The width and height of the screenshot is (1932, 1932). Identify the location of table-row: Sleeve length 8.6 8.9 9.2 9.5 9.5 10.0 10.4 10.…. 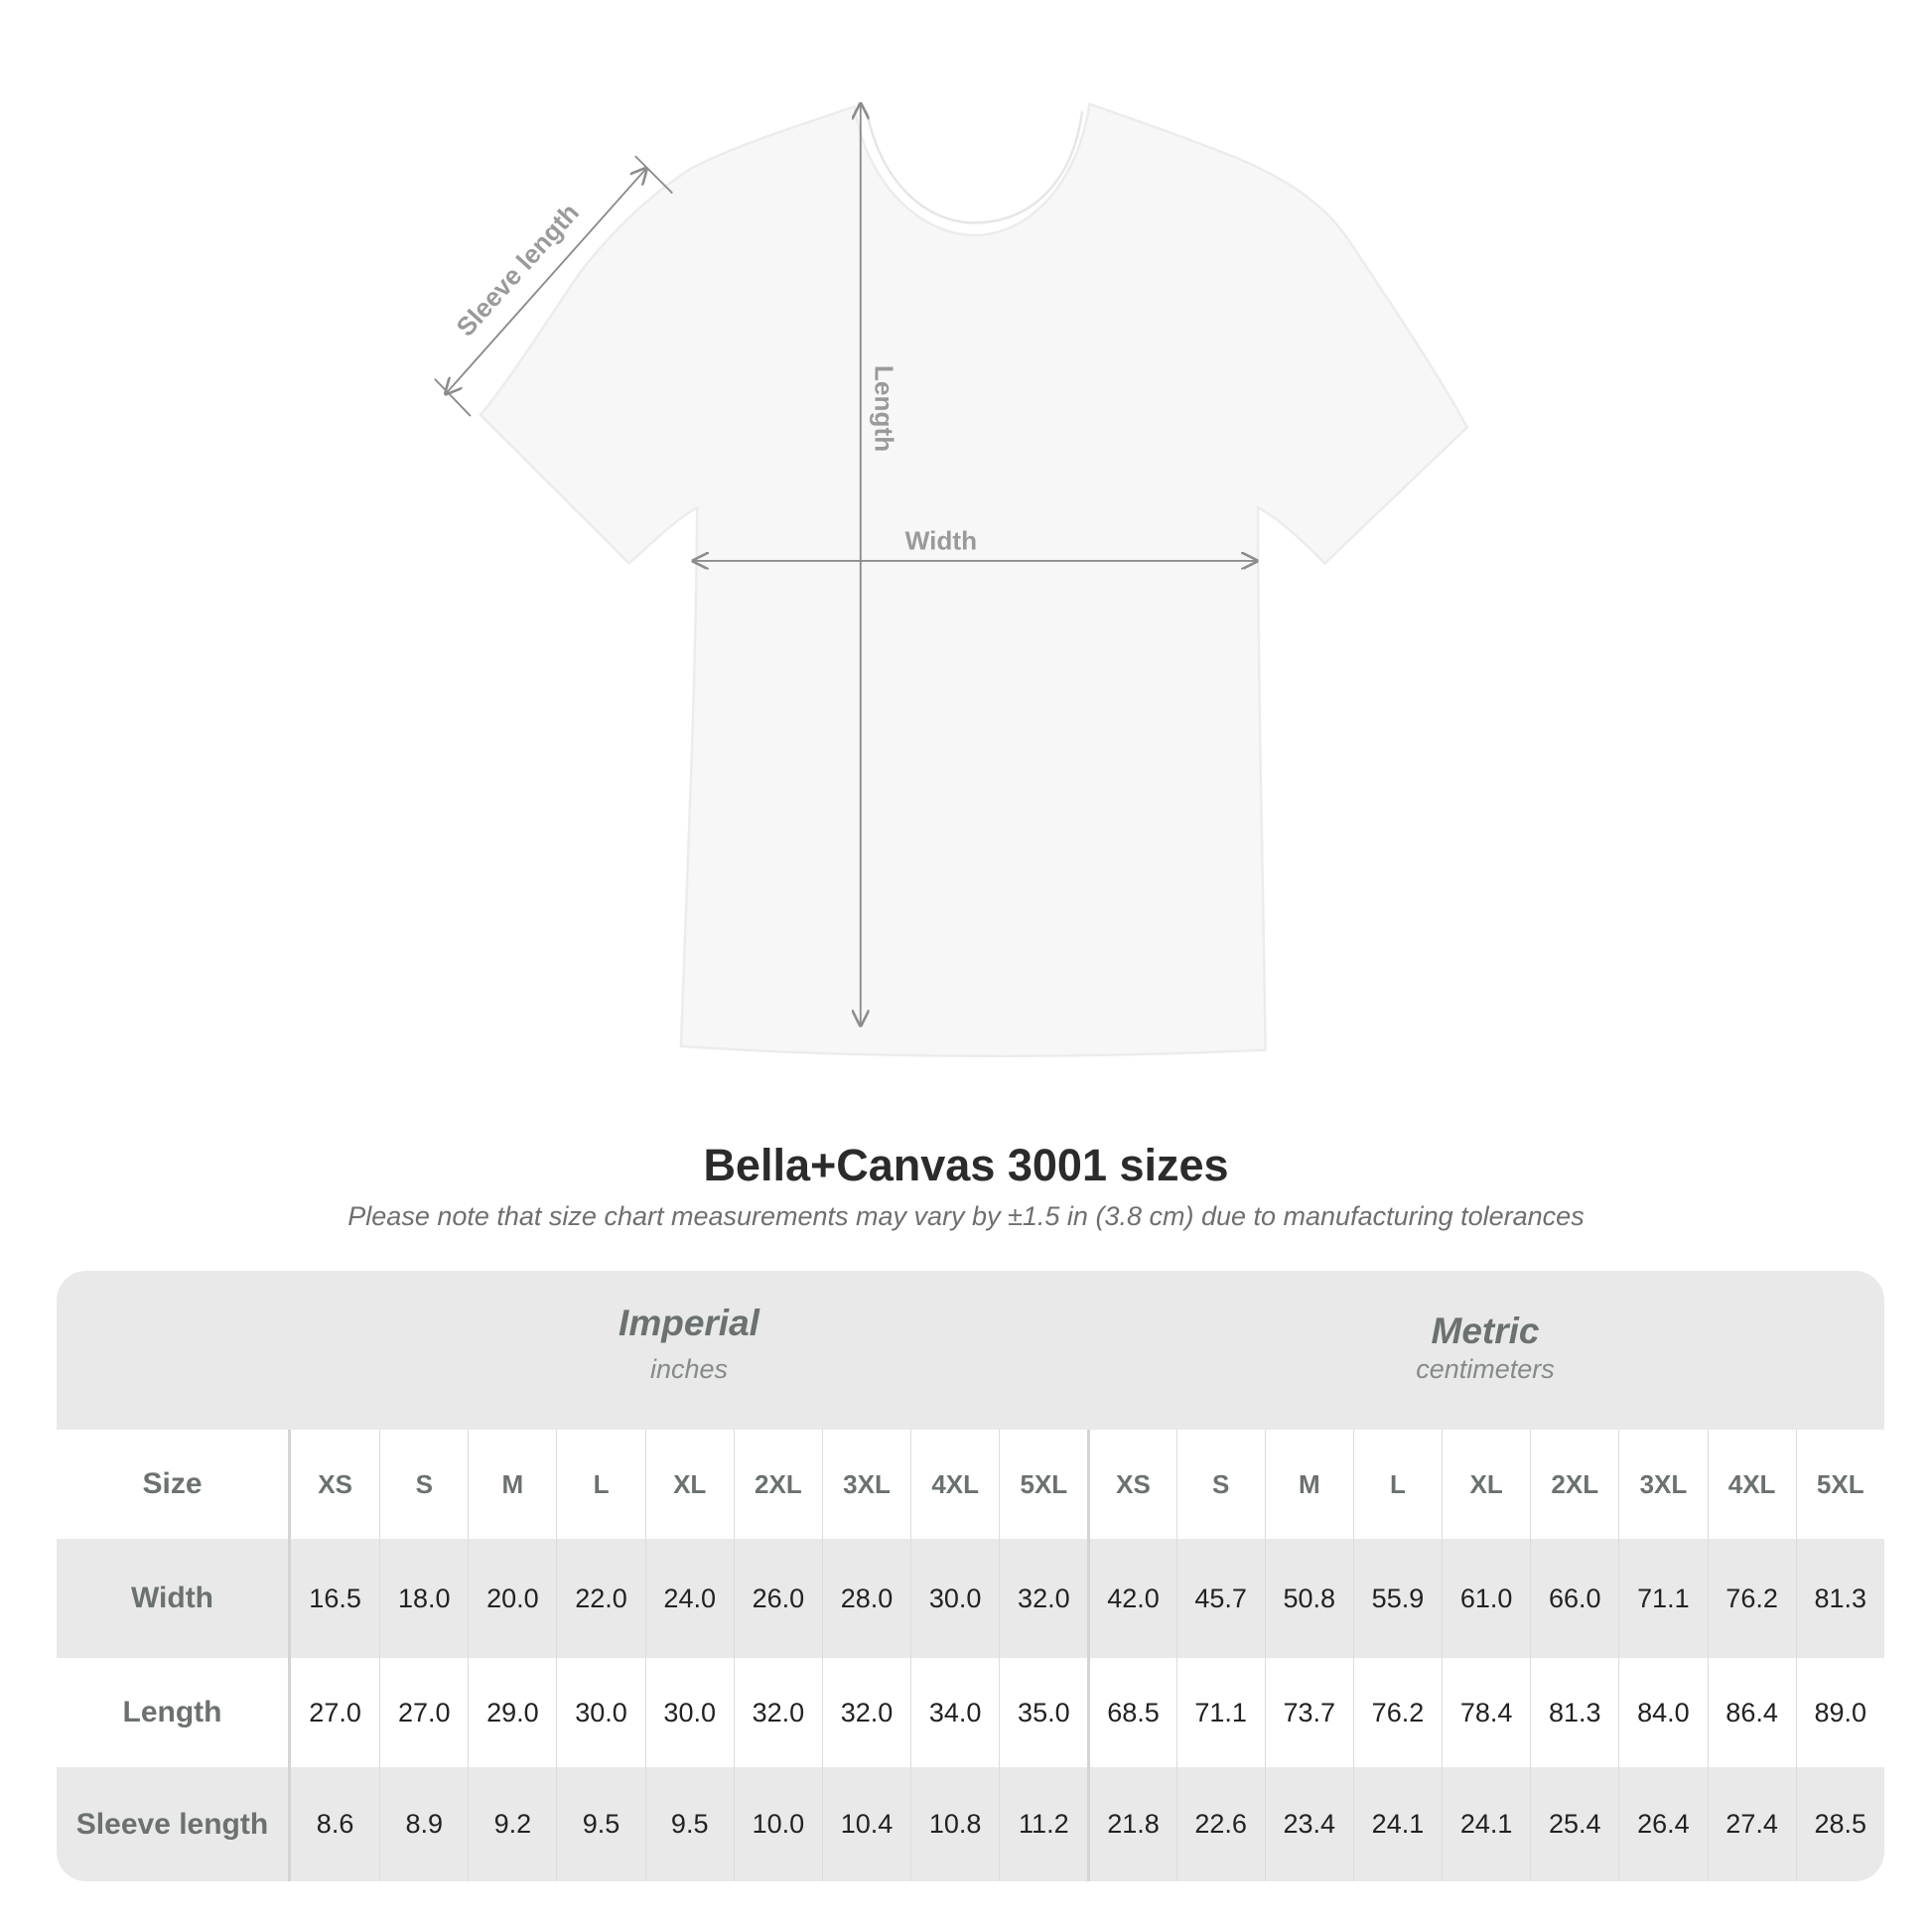
(971, 1824).